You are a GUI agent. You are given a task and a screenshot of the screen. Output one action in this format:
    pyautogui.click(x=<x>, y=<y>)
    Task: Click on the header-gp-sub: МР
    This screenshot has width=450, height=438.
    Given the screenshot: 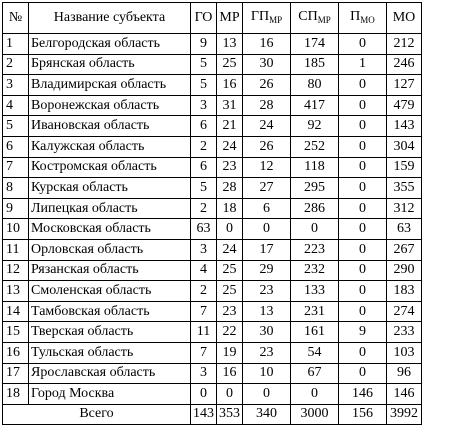 What is the action you would take?
    pyautogui.click(x=276, y=19)
    